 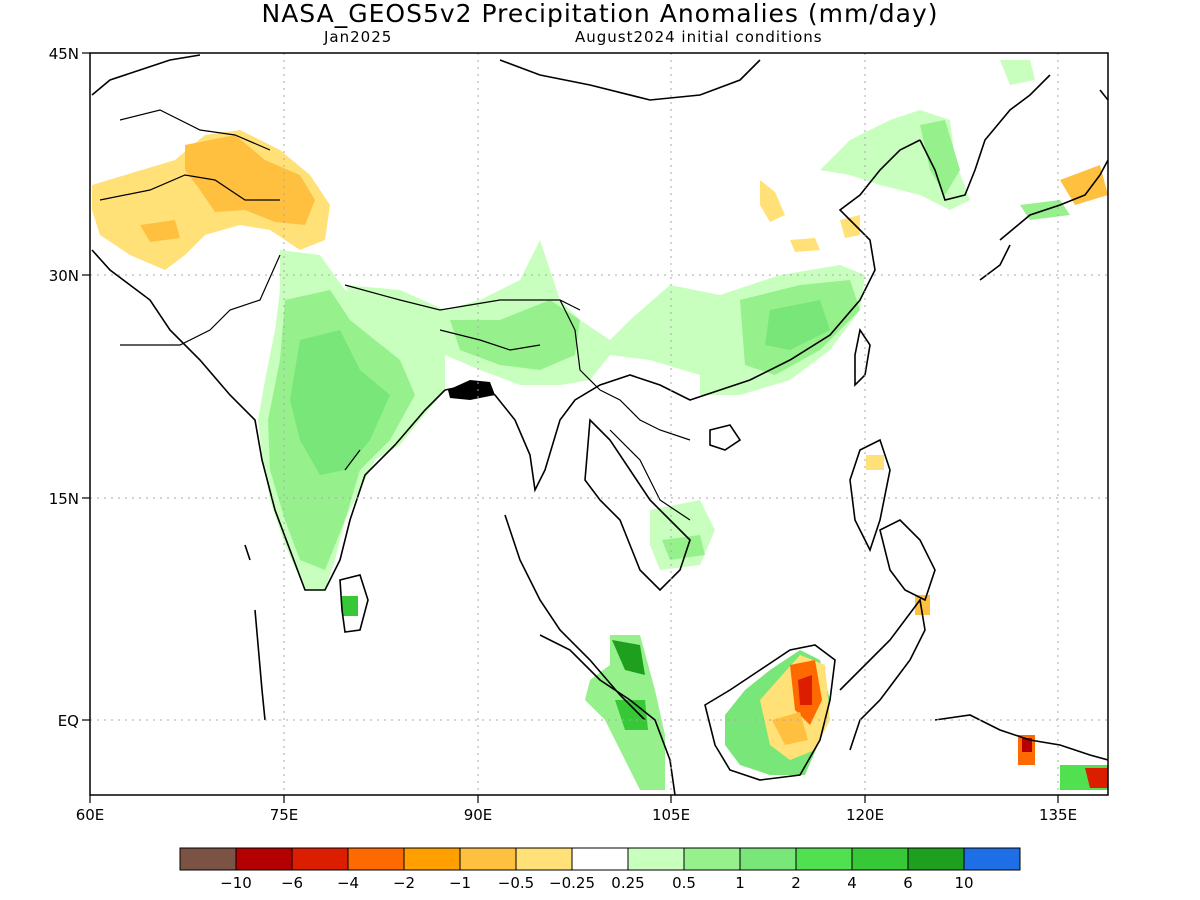 I want to click on x-tick-label: 135E, so click(x=1058, y=815).